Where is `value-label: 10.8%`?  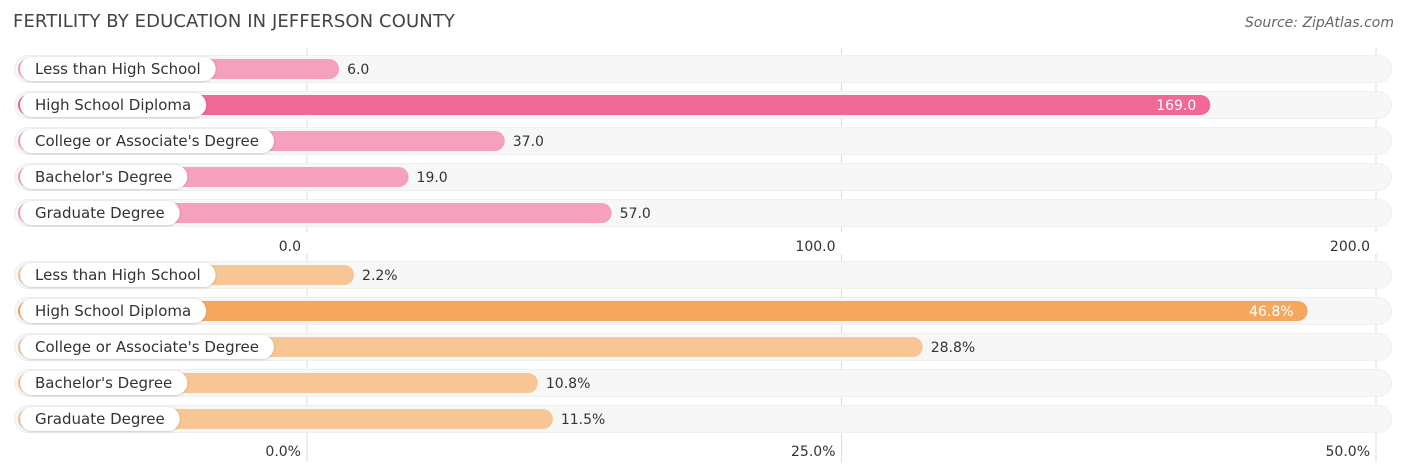
value-label: 10.8% is located at coordinates (568, 384).